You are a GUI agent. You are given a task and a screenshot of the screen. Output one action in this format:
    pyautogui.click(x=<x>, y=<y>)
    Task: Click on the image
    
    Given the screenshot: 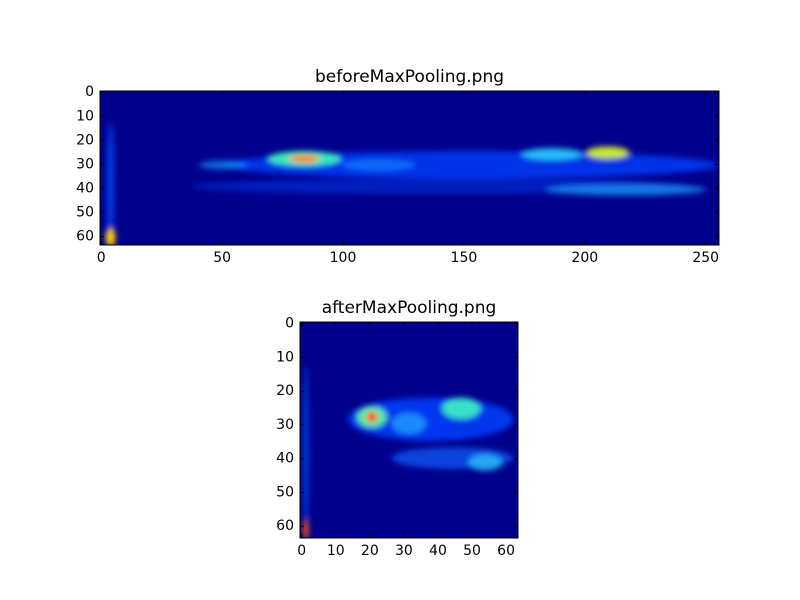 What is the action you would take?
    pyautogui.click(x=409, y=430)
    